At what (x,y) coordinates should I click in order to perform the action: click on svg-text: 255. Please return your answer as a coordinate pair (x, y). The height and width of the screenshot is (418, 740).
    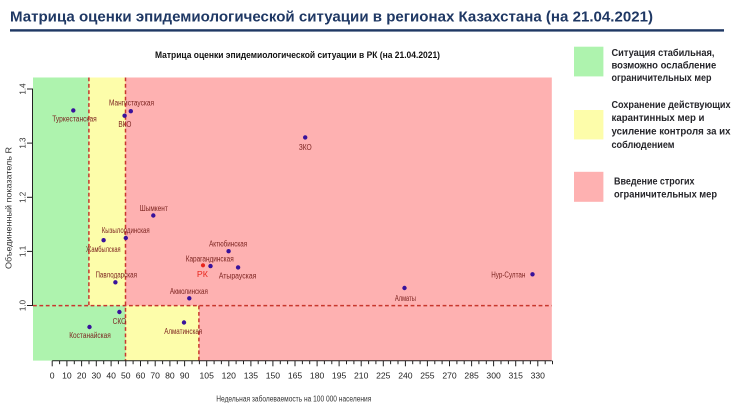
    Looking at the image, I should click on (427, 376).